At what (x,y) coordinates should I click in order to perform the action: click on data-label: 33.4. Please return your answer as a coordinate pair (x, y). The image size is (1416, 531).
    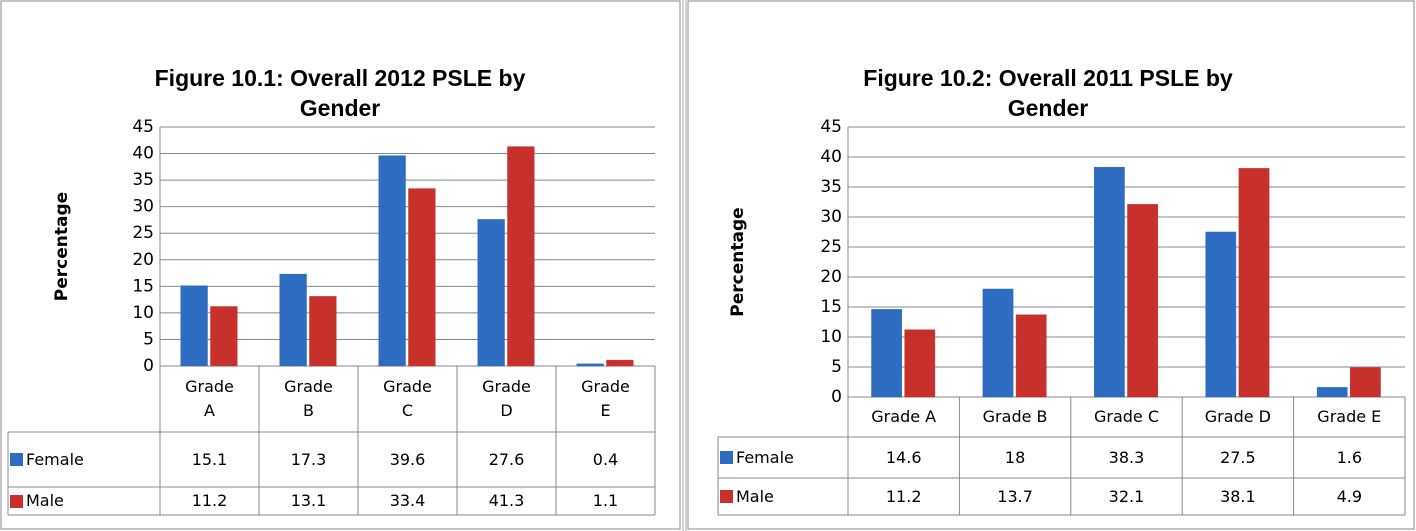
    Looking at the image, I should click on (407, 500).